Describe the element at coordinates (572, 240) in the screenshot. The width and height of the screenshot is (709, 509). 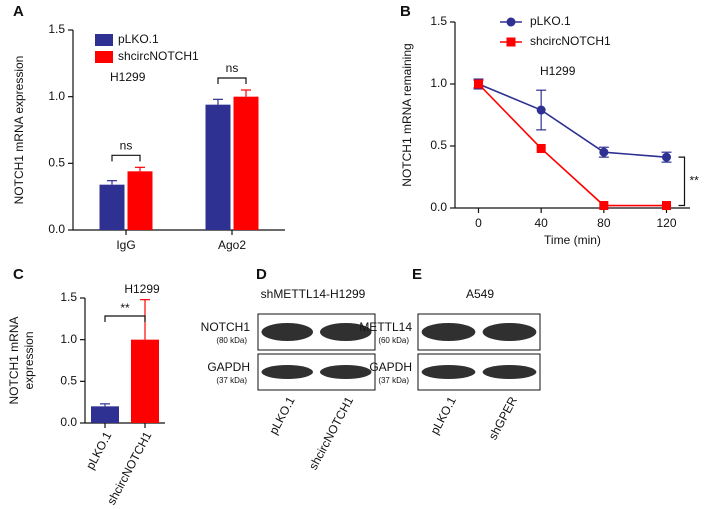
I see `x-axis-label: Time (min)` at that location.